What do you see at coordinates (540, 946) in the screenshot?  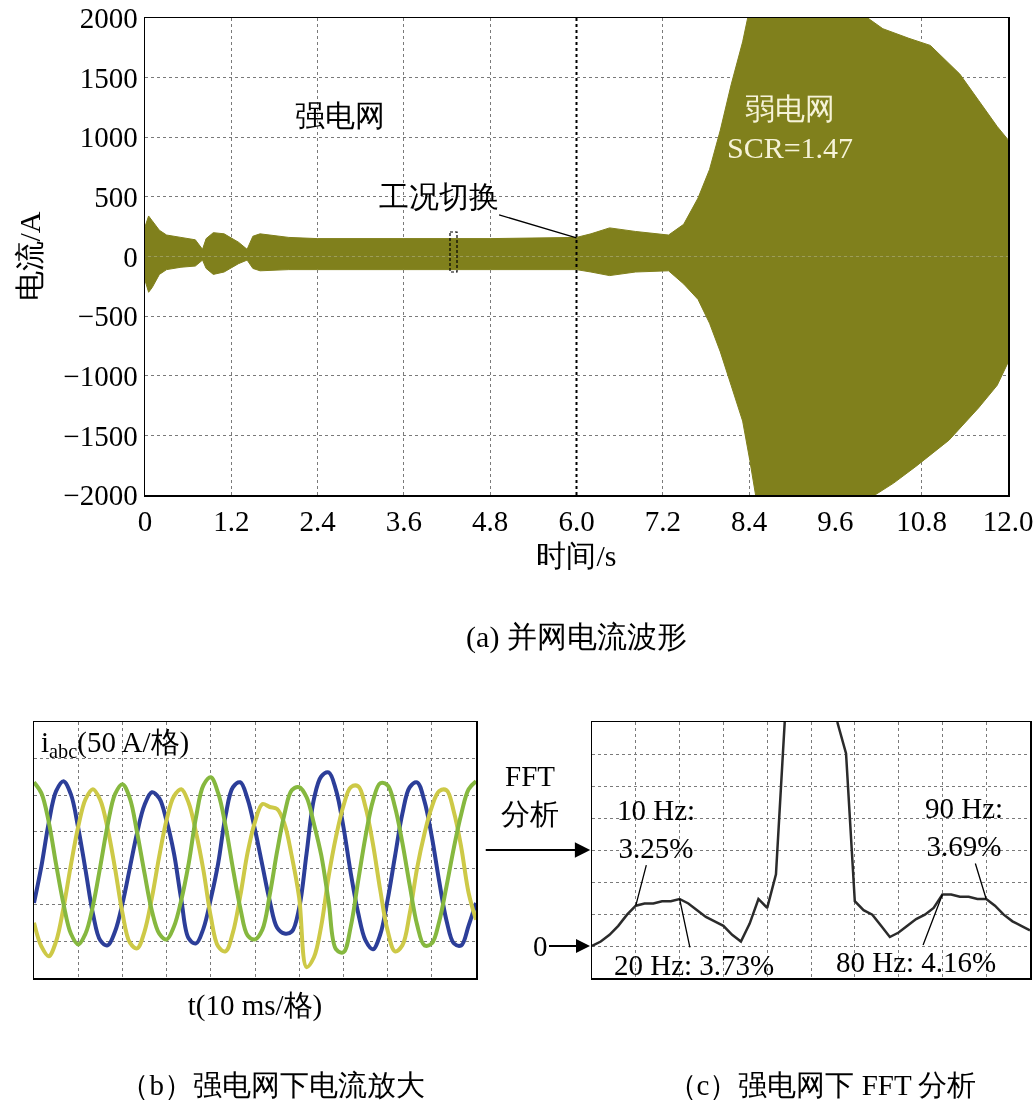 I see `text: 0` at bounding box center [540, 946].